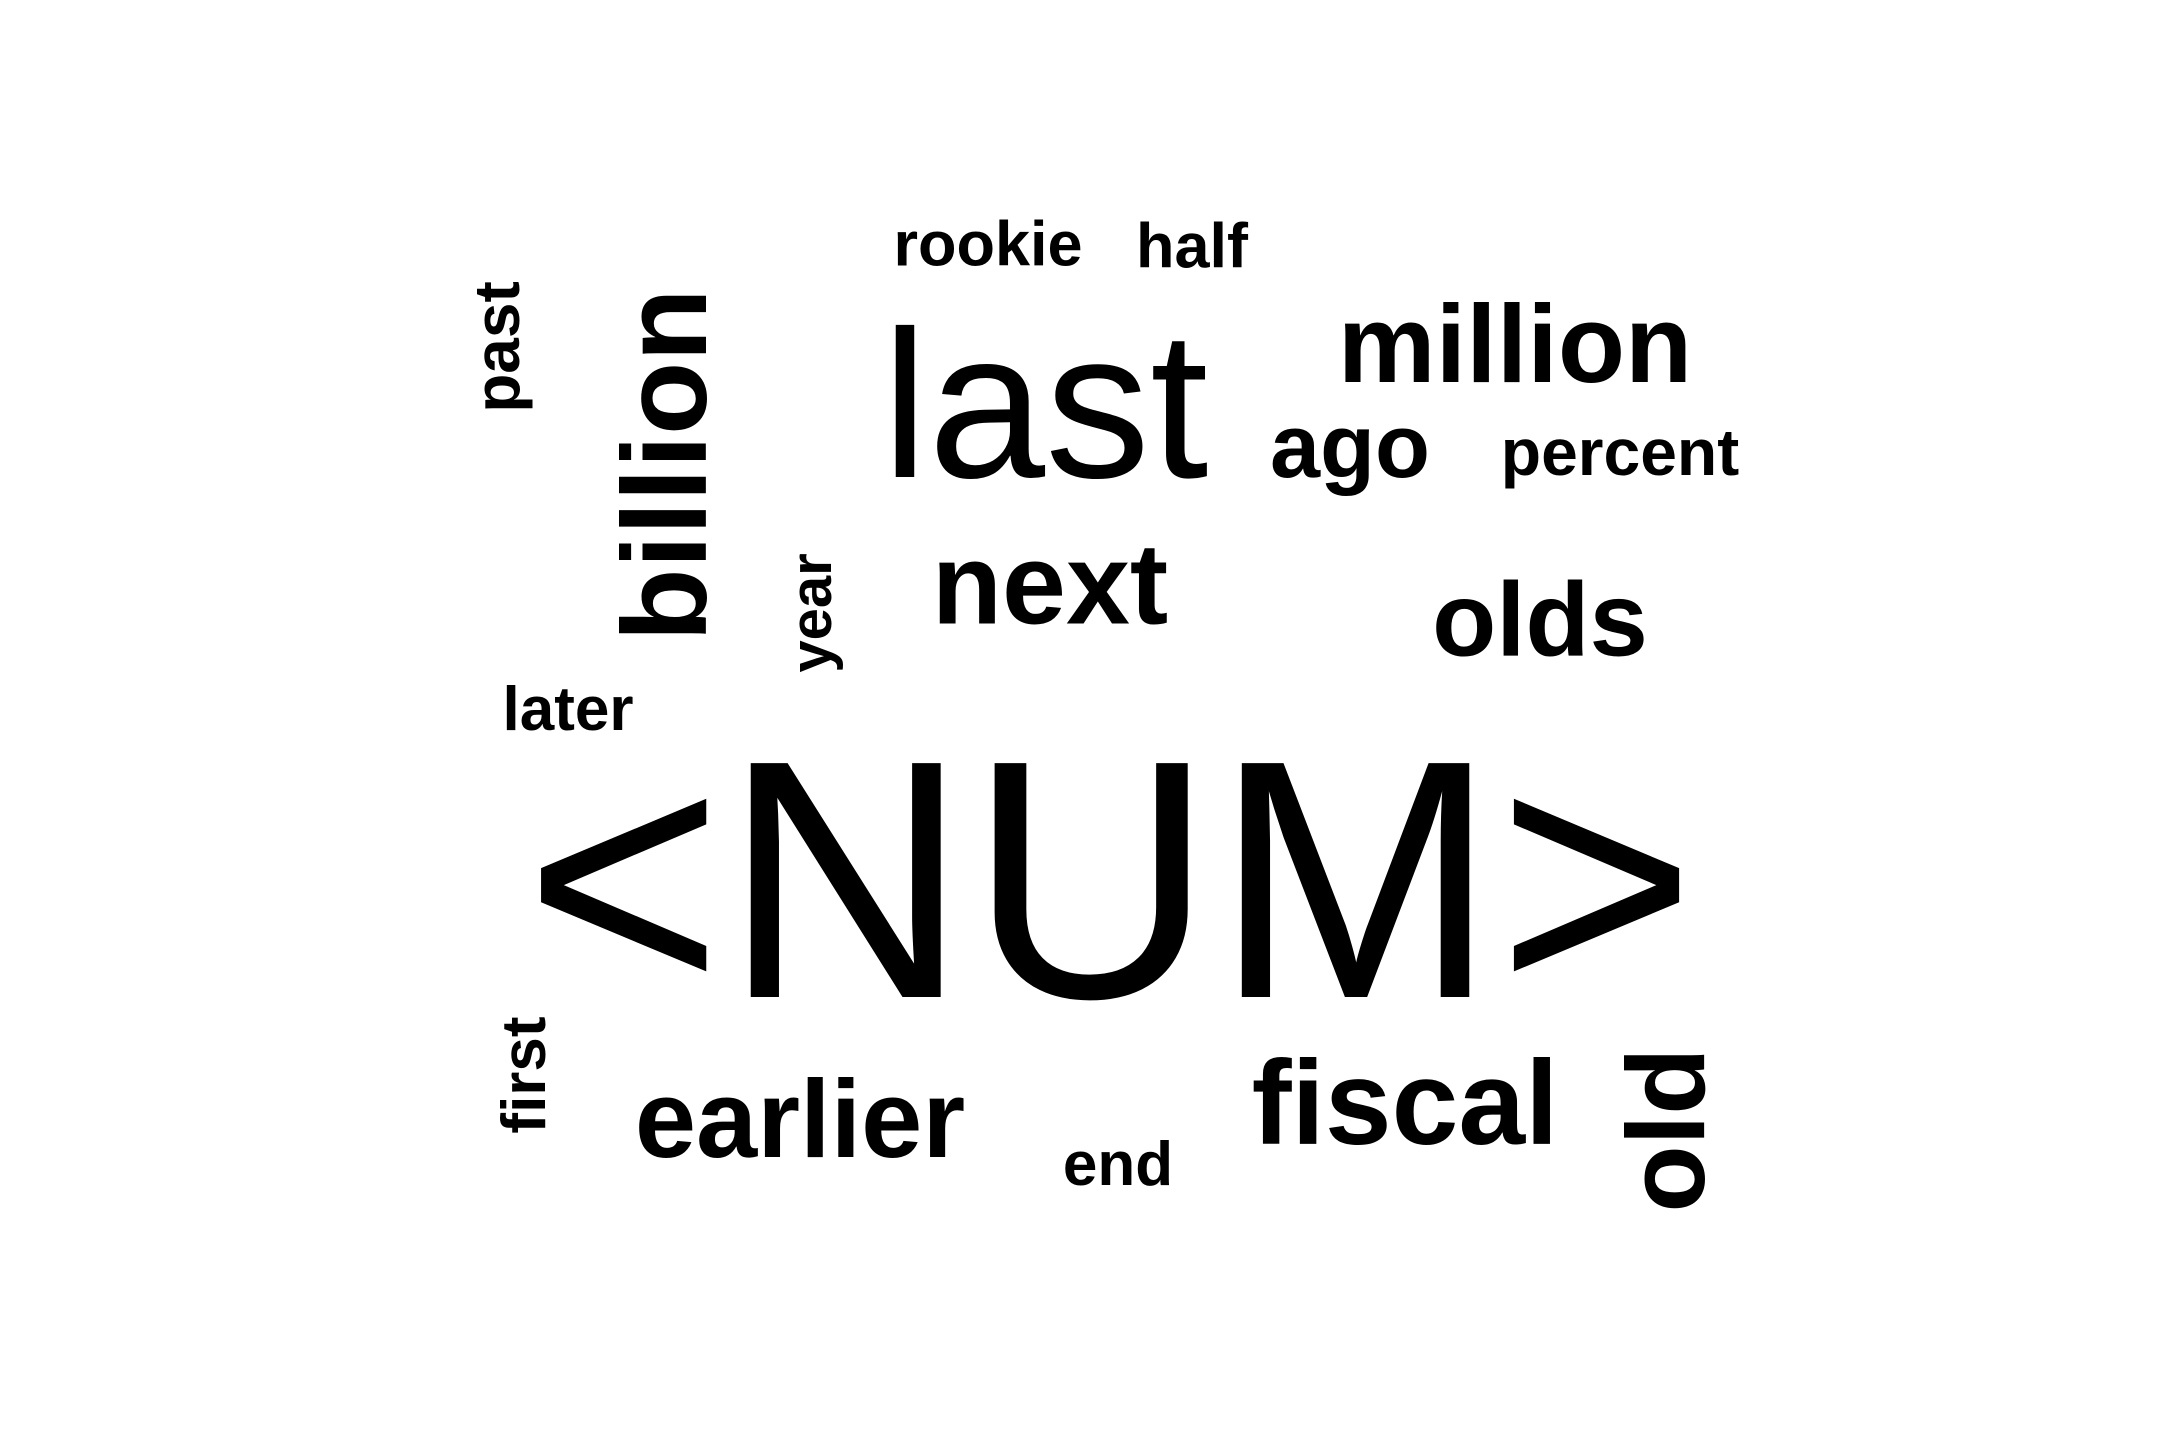 Image resolution: width=2160 pixels, height=1440 pixels. What do you see at coordinates (1110, 880) in the screenshot?
I see `word-num: <NUM>` at bounding box center [1110, 880].